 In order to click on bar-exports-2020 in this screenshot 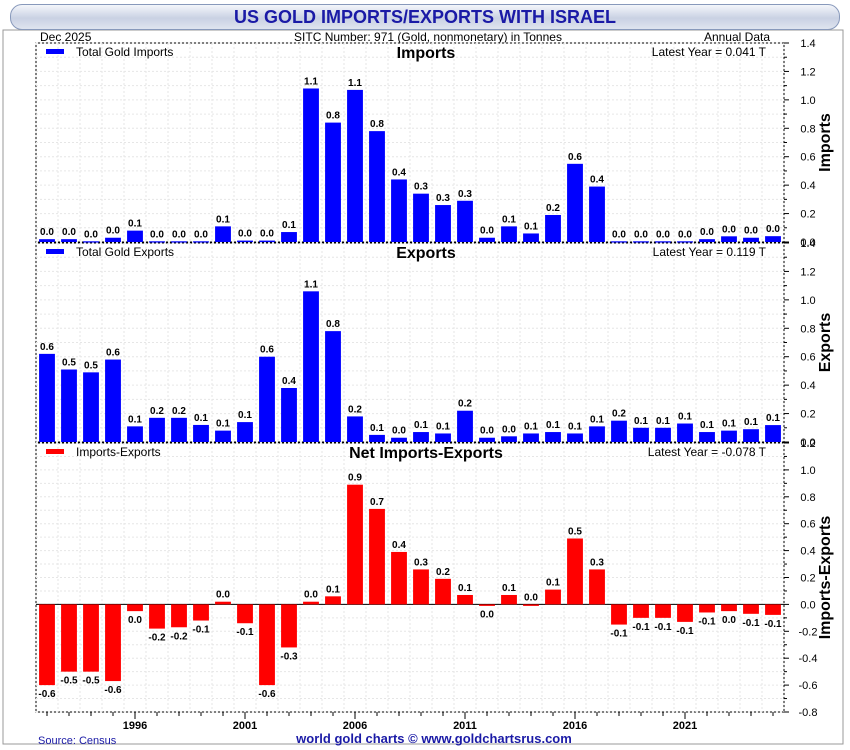, I will do `click(663, 434)`.